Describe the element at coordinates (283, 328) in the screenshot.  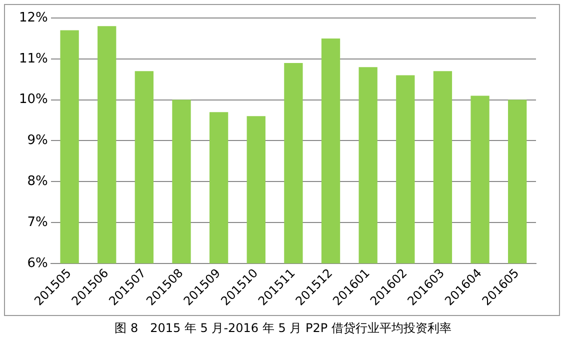
I see `text: 图 8 2015 年 5 月-2016 年 5 月 P2P 借贷行业平均投资利率` at that location.